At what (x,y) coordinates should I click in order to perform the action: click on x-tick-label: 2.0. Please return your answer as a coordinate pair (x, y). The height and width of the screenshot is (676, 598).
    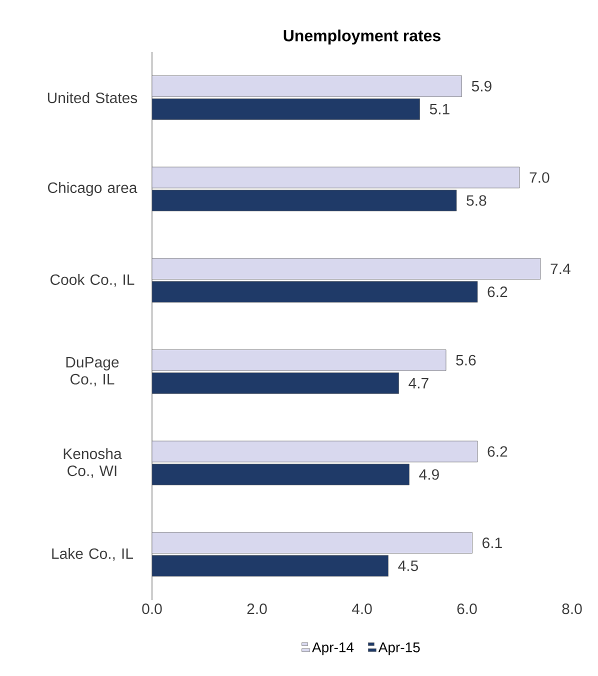
    Looking at the image, I should click on (257, 609).